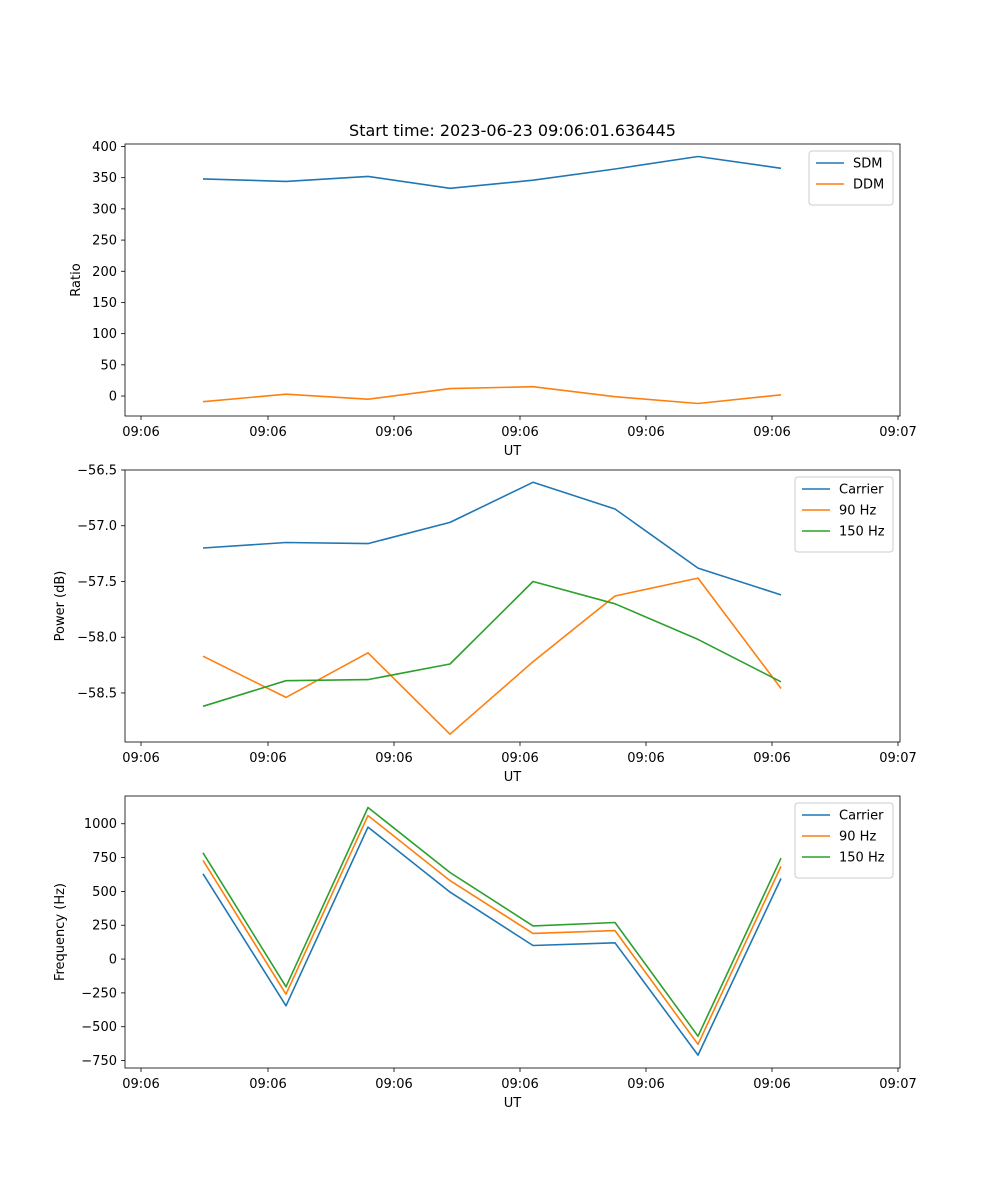 The image size is (1000, 1200). What do you see at coordinates (97, 471) in the screenshot?
I see `y-tick-label: −56.5` at bounding box center [97, 471].